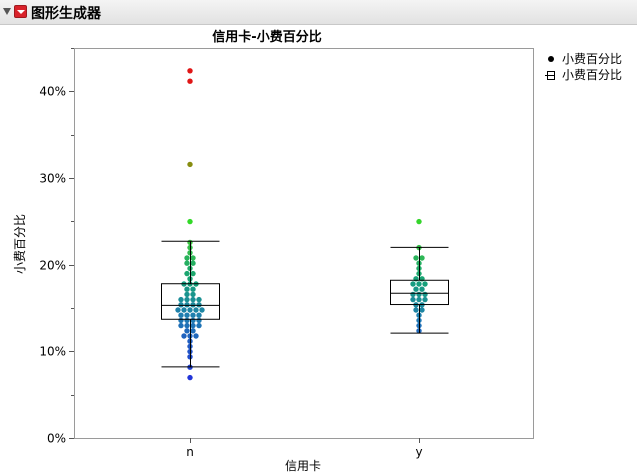 The image size is (637, 475). I want to click on y-tick-label: 20%, so click(52, 266).